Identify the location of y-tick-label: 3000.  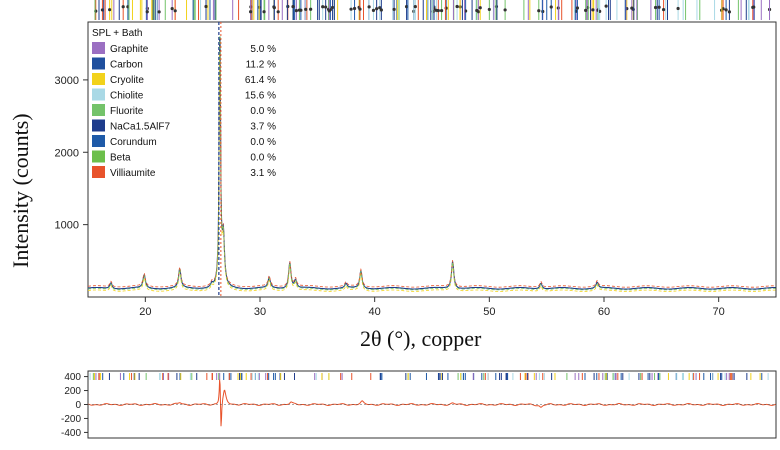
(67, 81).